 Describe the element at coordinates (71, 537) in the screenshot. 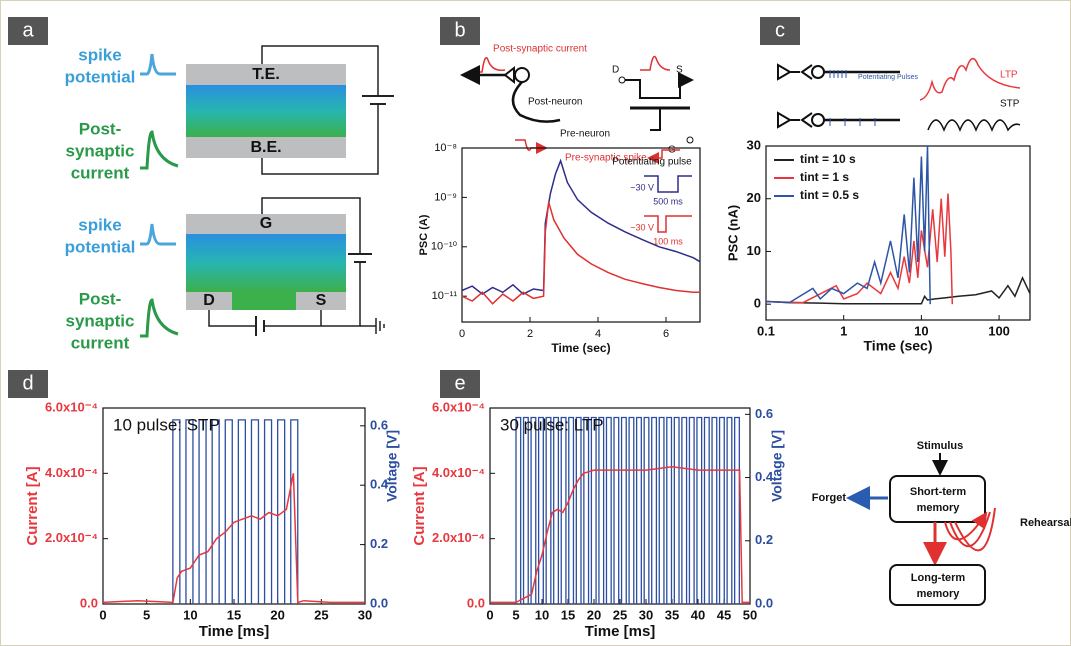

I see `y-tick-label: 2.0x10⁻⁴` at that location.